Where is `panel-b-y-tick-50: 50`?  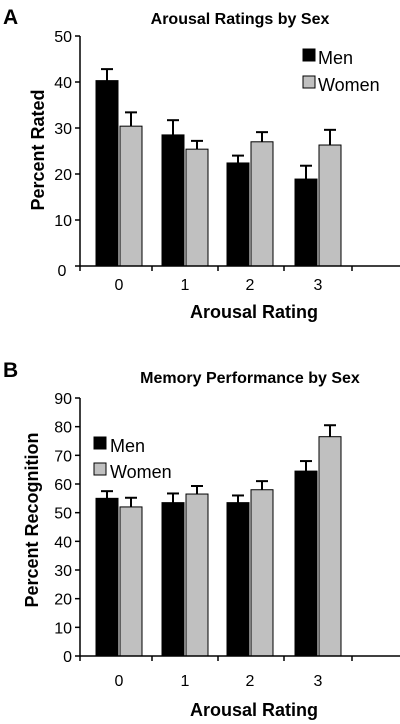
panel-b-y-tick-50: 50 is located at coordinates (63, 514).